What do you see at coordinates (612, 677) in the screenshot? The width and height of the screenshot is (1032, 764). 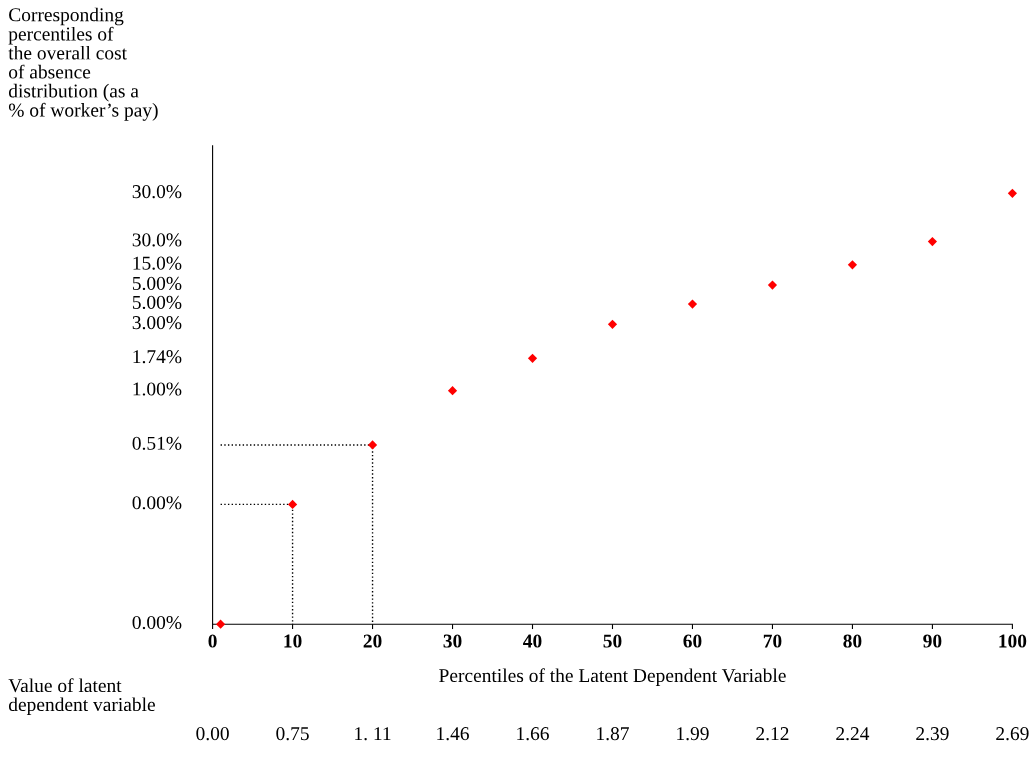 I see `x-axis-title: Percentiles of the Latent Dependent Variable` at bounding box center [612, 677].